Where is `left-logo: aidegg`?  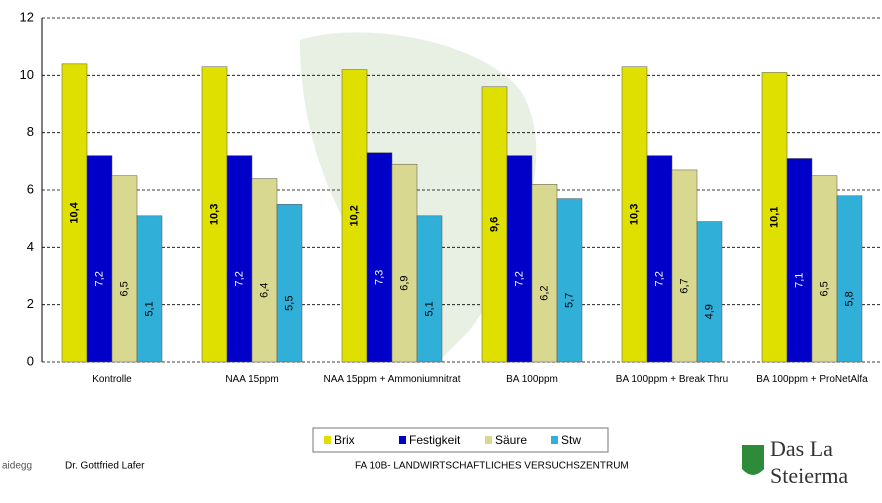
left-logo: aidegg is located at coordinates (17, 466).